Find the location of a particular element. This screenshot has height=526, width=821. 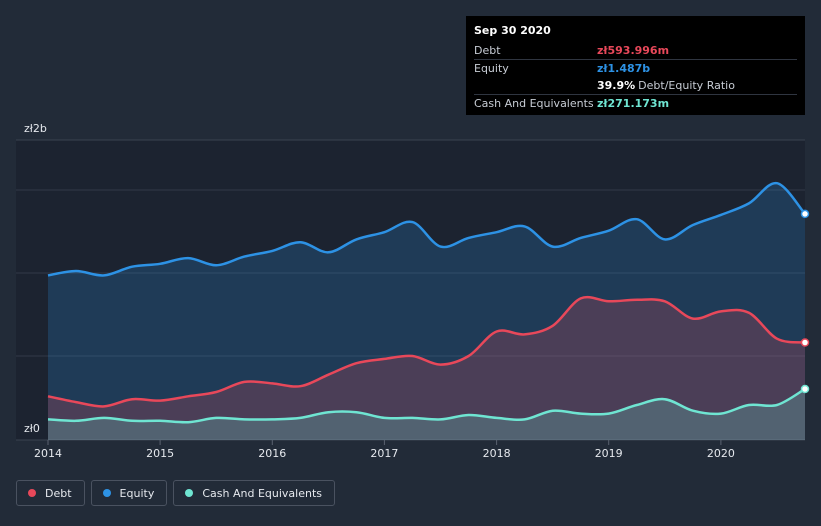

x-tick-label: 2019 is located at coordinates (609, 453).